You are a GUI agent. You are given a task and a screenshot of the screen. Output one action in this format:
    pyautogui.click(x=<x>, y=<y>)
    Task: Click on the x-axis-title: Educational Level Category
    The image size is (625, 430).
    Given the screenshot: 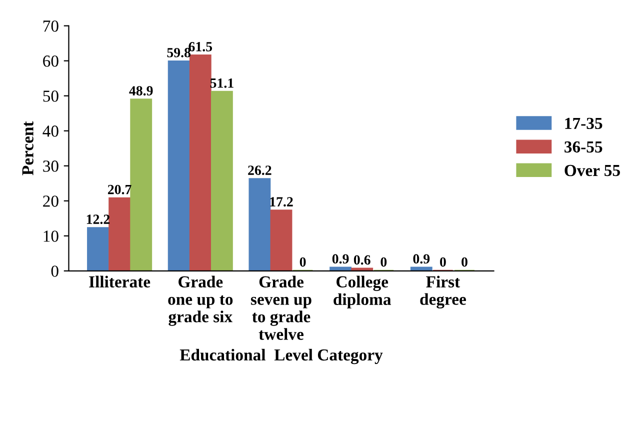 What is the action you would take?
    pyautogui.click(x=281, y=356)
    